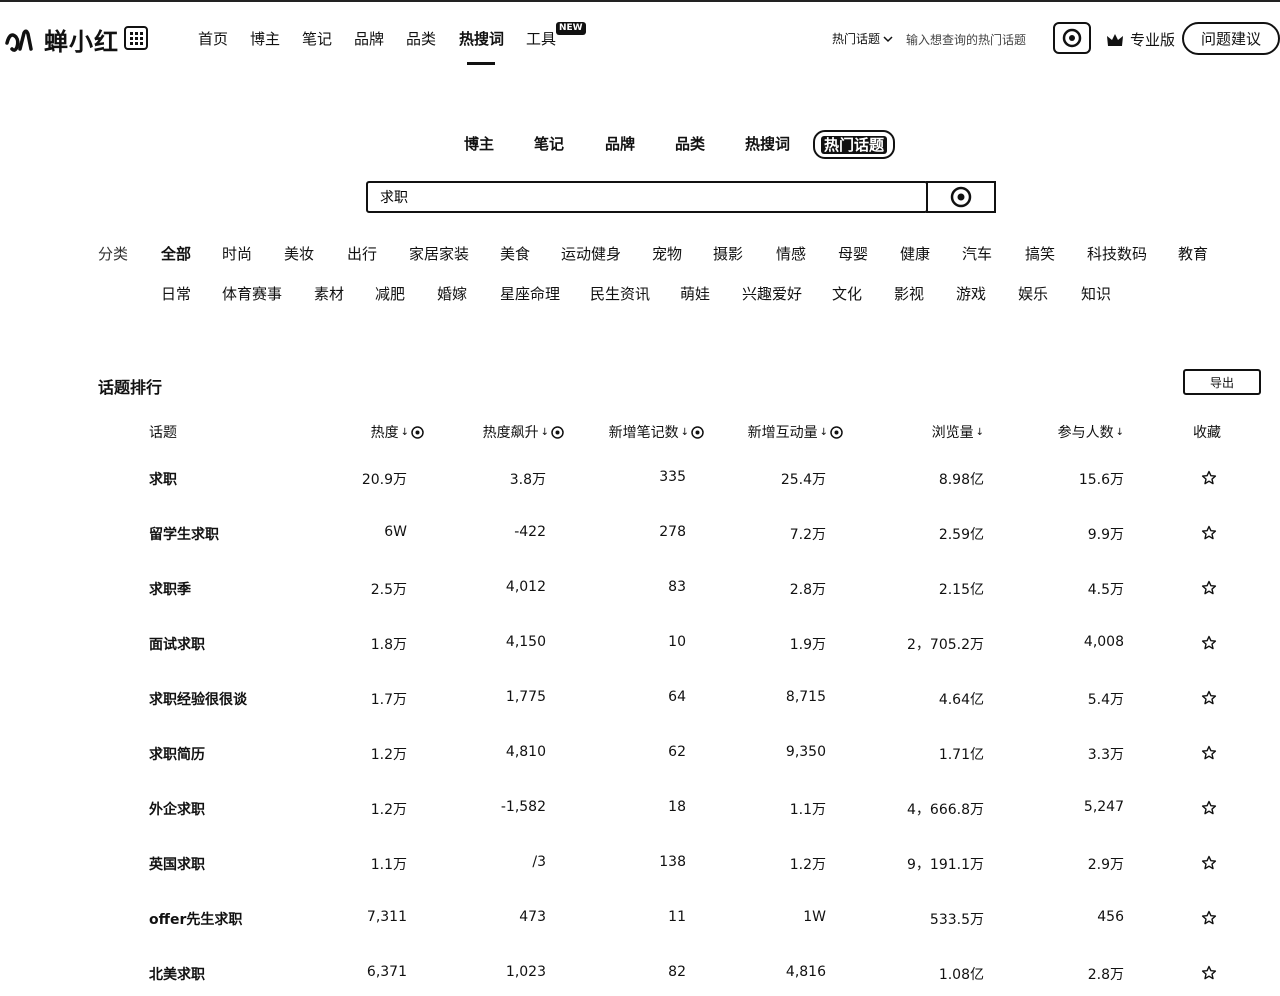 This screenshot has height=996, width=1280. What do you see at coordinates (1231, 38) in the screenshot?
I see `feedback-button: 问题建议` at bounding box center [1231, 38].